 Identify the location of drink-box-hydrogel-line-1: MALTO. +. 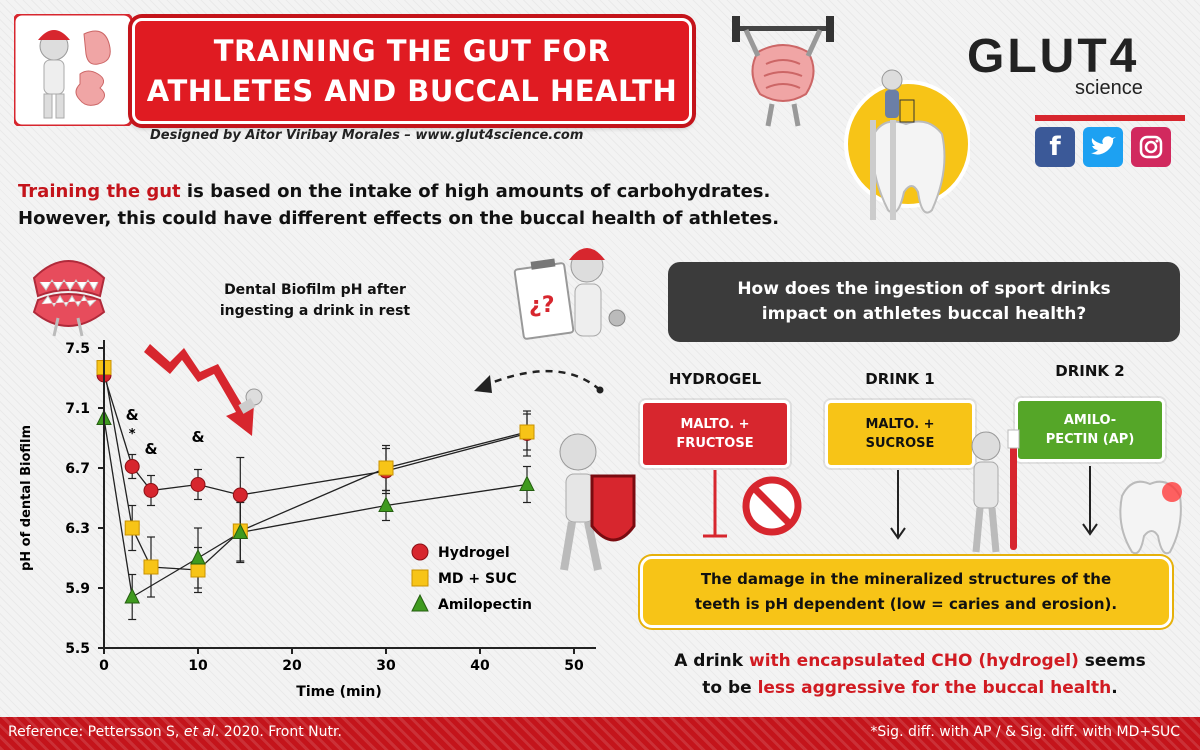
(715, 424).